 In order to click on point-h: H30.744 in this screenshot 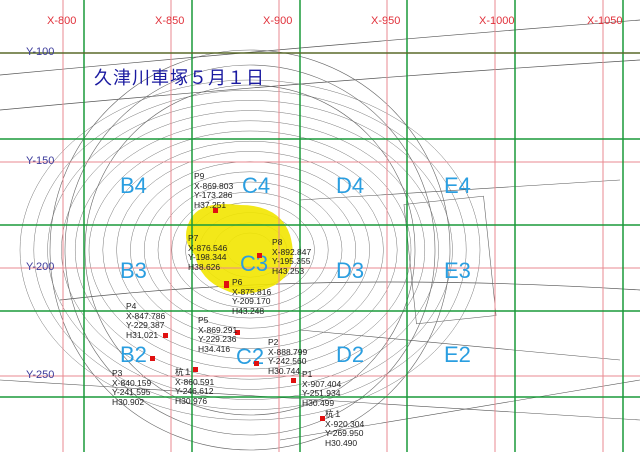, I will do `click(284, 370)`.